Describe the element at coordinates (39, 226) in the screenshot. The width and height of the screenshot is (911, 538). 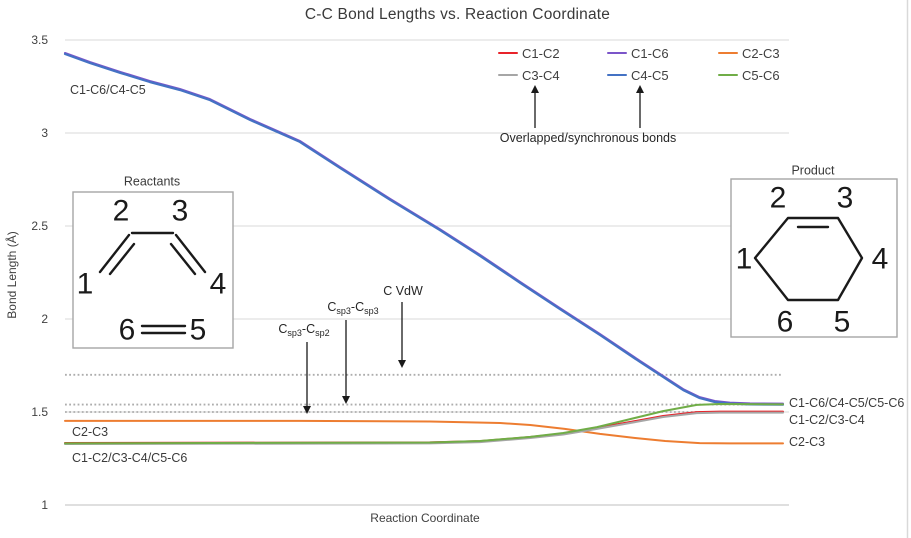
I see `y-tick-label: 2.5` at that location.